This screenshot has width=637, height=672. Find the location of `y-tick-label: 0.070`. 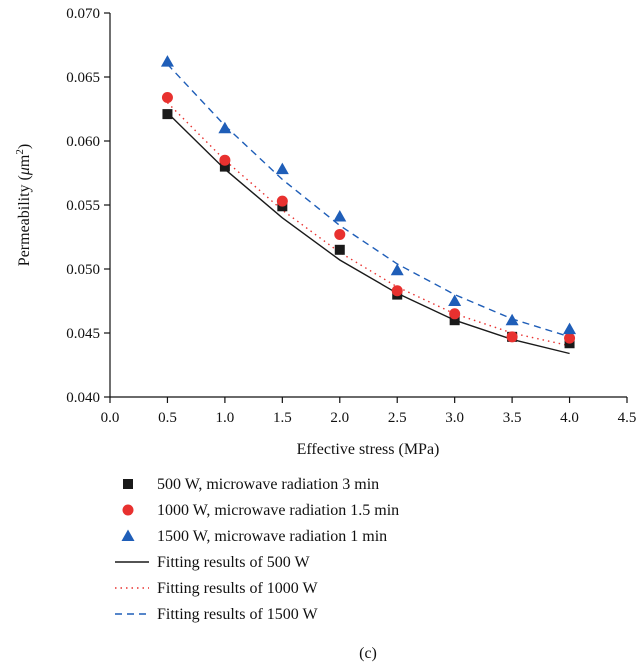

y-tick-label: 0.070 is located at coordinates (83, 14).